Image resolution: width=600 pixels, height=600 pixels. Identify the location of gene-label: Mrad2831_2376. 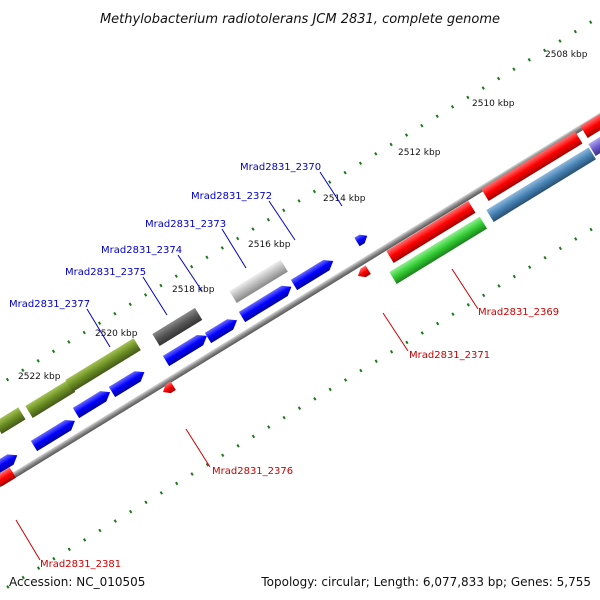
(252, 471).